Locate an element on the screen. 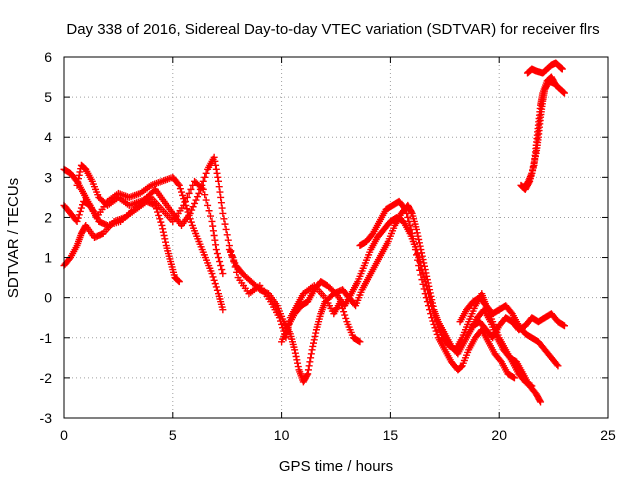  y-tick-label: 6 is located at coordinates (48, 57).